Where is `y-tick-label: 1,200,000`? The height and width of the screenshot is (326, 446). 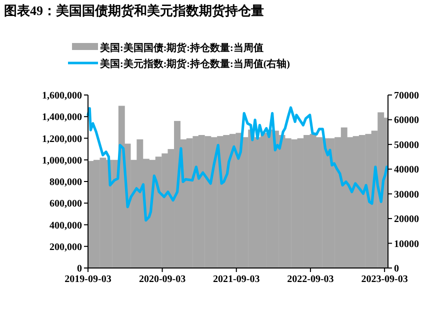 y-tick-label: 1,200,000 is located at coordinates (62, 139).